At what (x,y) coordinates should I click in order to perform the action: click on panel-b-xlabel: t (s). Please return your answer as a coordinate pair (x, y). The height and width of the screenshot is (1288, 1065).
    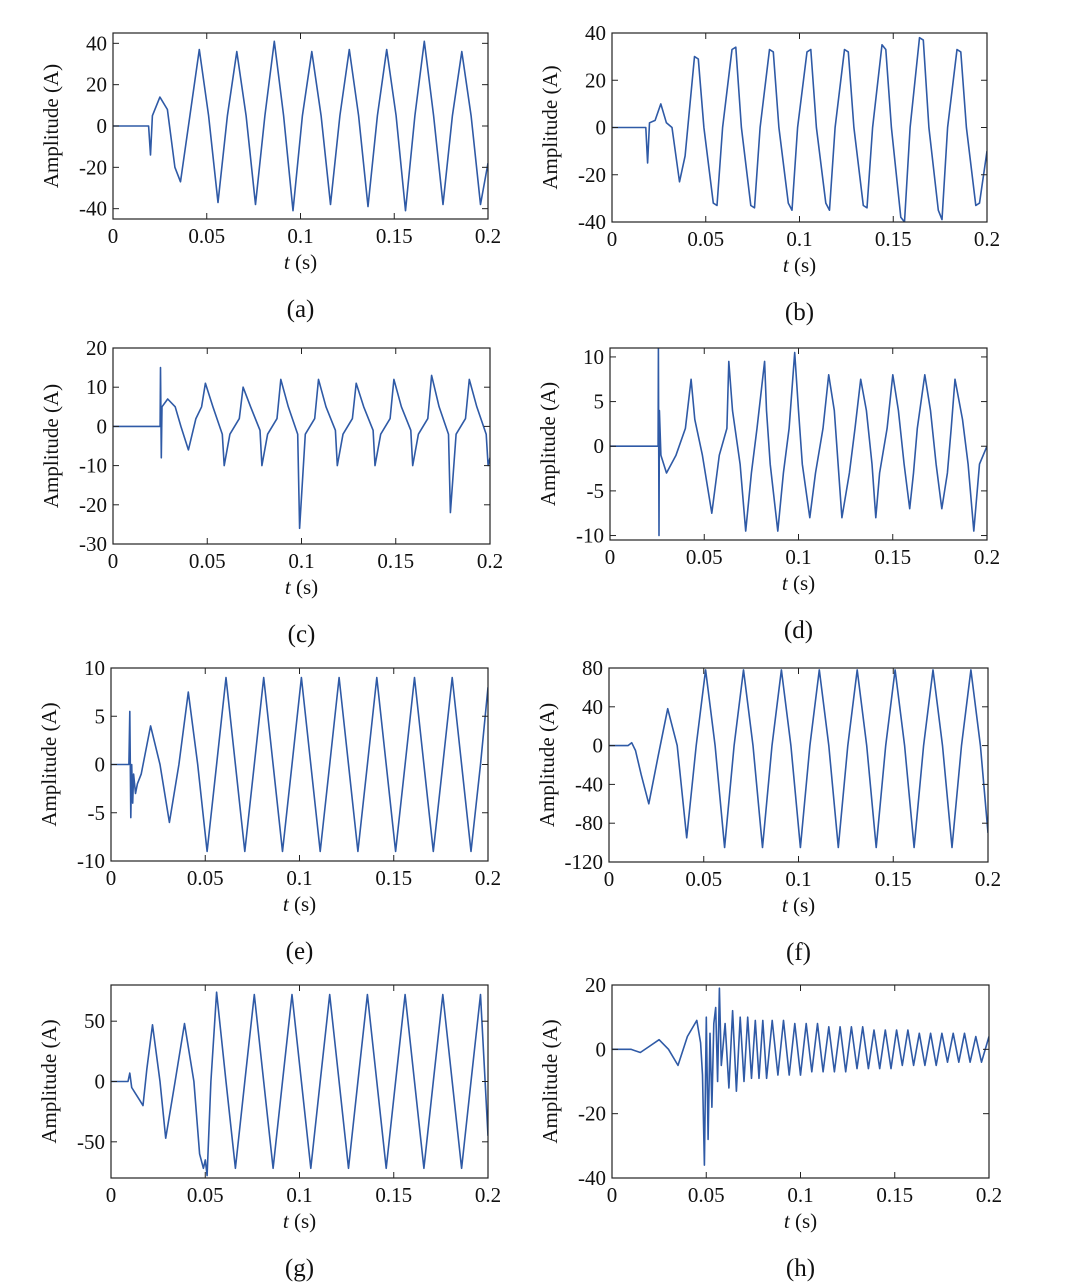
    Looking at the image, I should click on (799, 265).